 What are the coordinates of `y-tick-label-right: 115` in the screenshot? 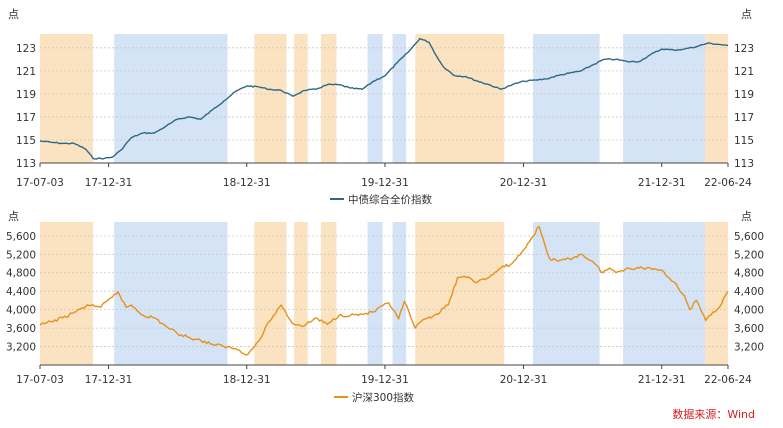 It's located at (744, 141).